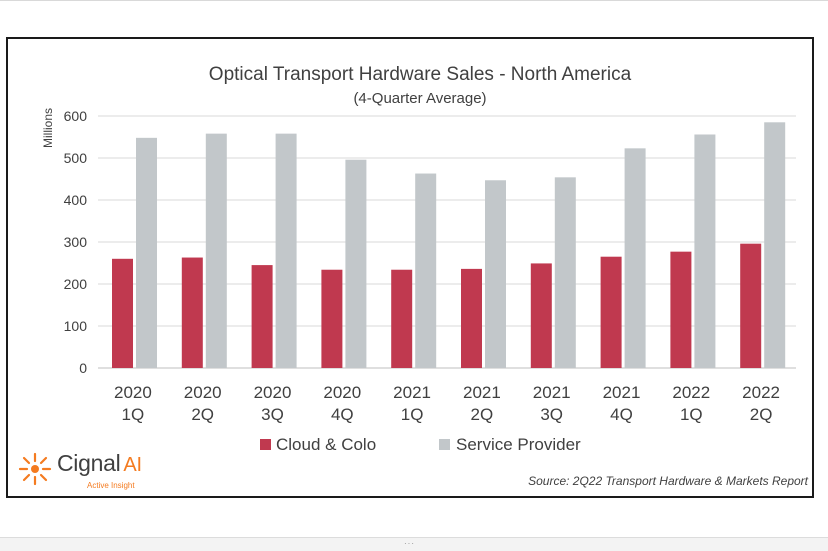 Image resolution: width=828 pixels, height=551 pixels. I want to click on logo-wordmark: Cignal AI, so click(99, 463).